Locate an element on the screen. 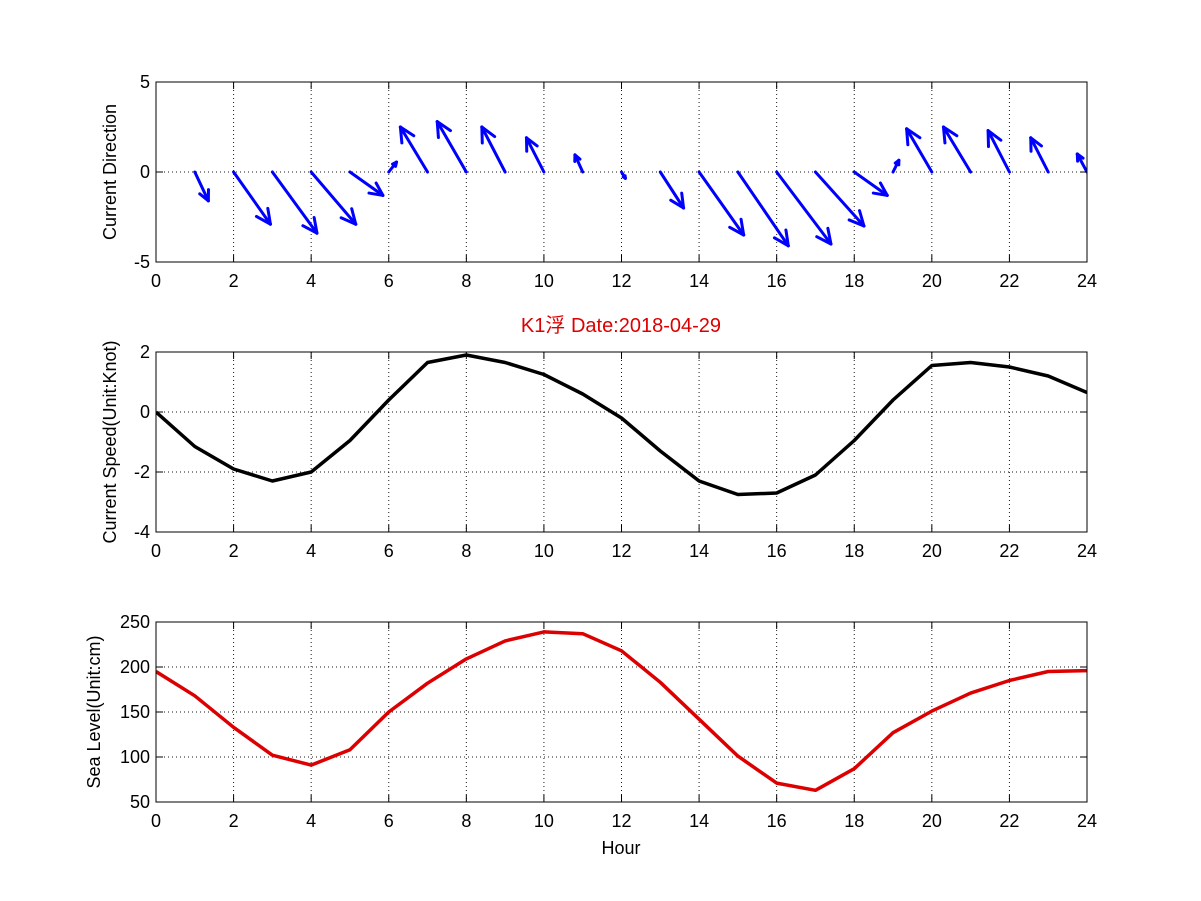 Image resolution: width=1201 pixels, height=901 pixels. current-speed-xtick-label: 4 is located at coordinates (311, 551).